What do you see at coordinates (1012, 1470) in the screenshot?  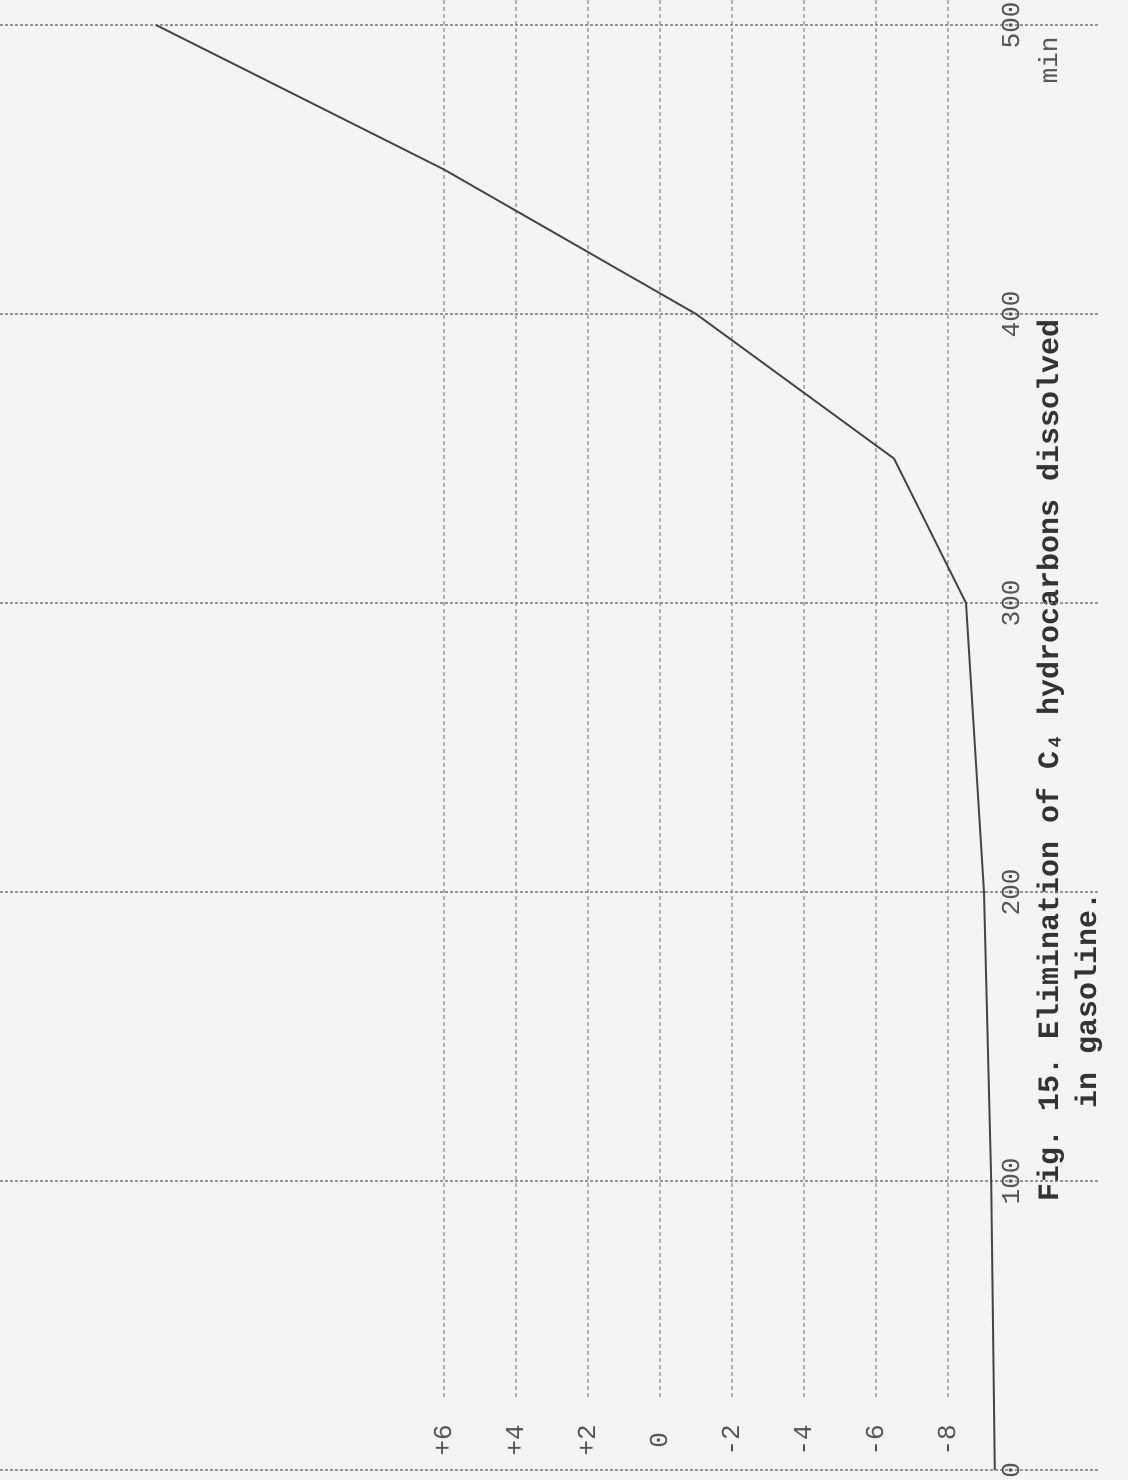 I see `x-tick-label: 0` at bounding box center [1012, 1470].